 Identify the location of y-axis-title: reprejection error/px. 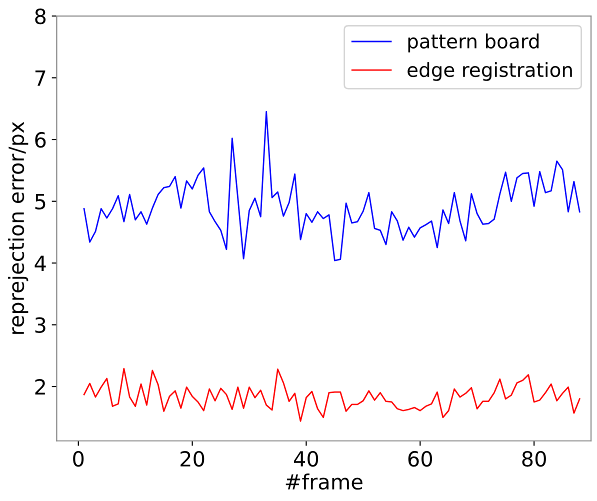
(18, 228).